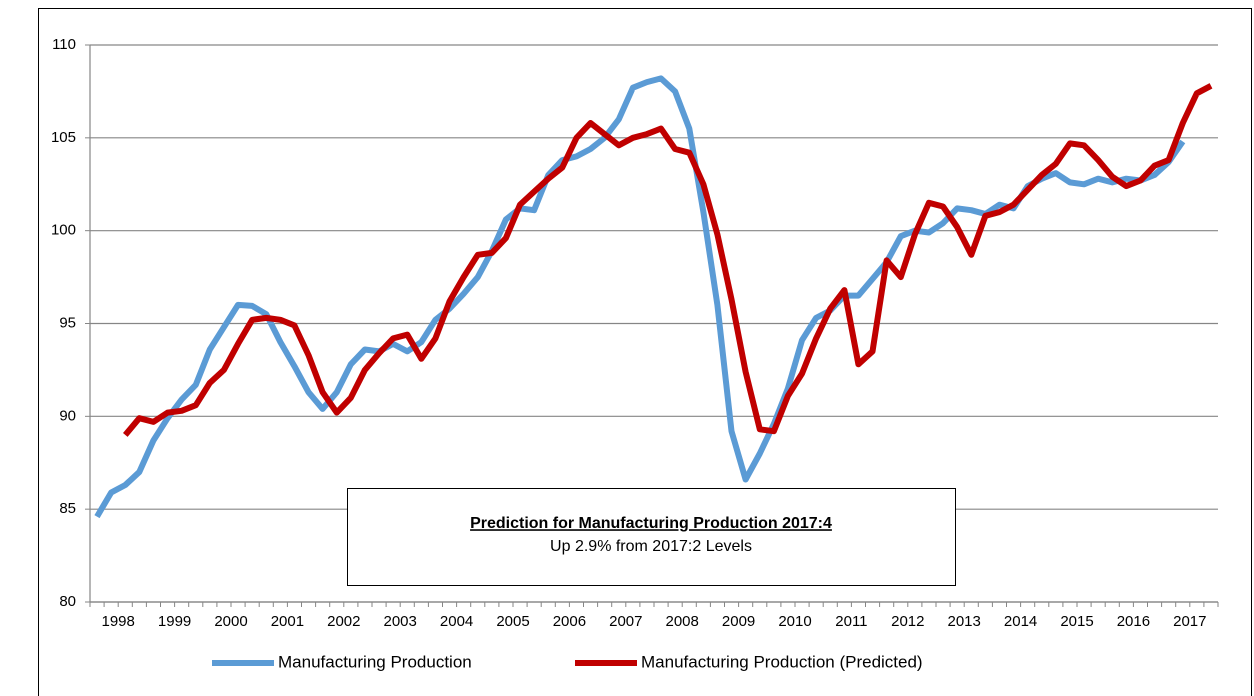  I want to click on x-tick-label: 2004, so click(456, 621).